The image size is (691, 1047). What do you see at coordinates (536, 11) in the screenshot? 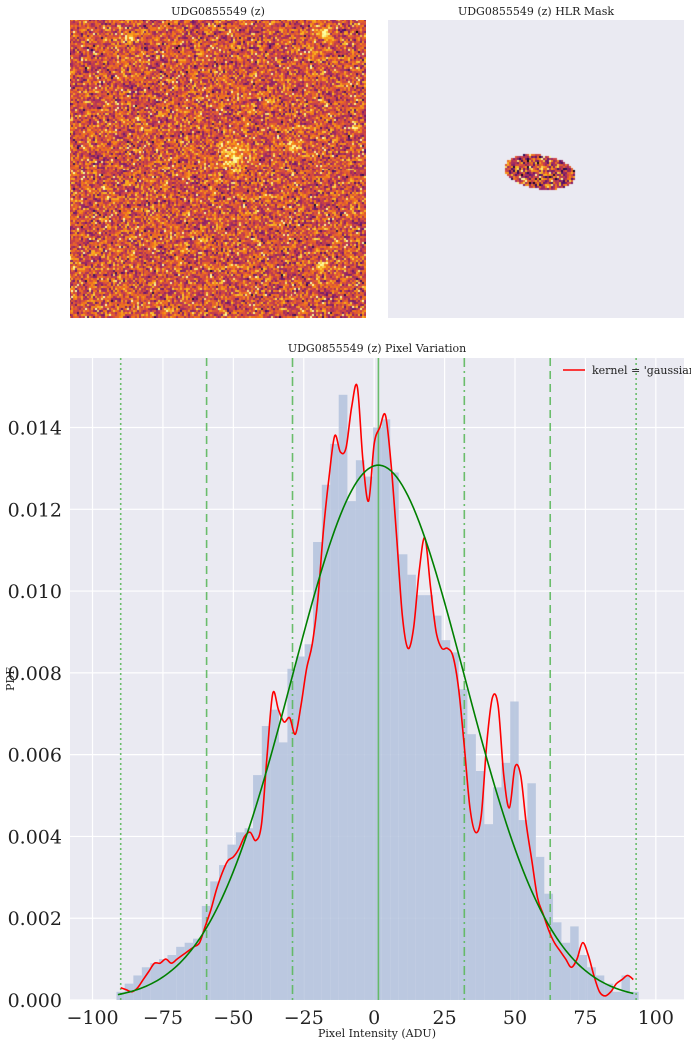
I see `mask-panel-title: UDG0855549 (z) HLR Mask` at bounding box center [536, 11].